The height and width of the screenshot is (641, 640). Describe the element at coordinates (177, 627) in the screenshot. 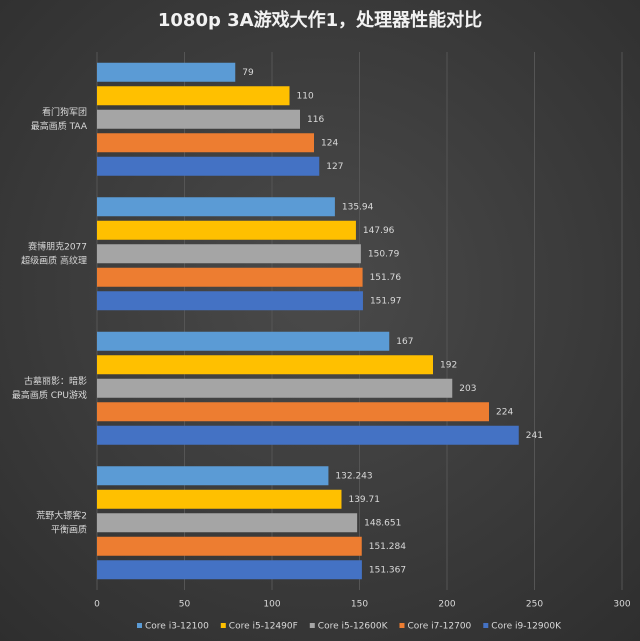

I see `legend-label: Core i3-12100` at that location.